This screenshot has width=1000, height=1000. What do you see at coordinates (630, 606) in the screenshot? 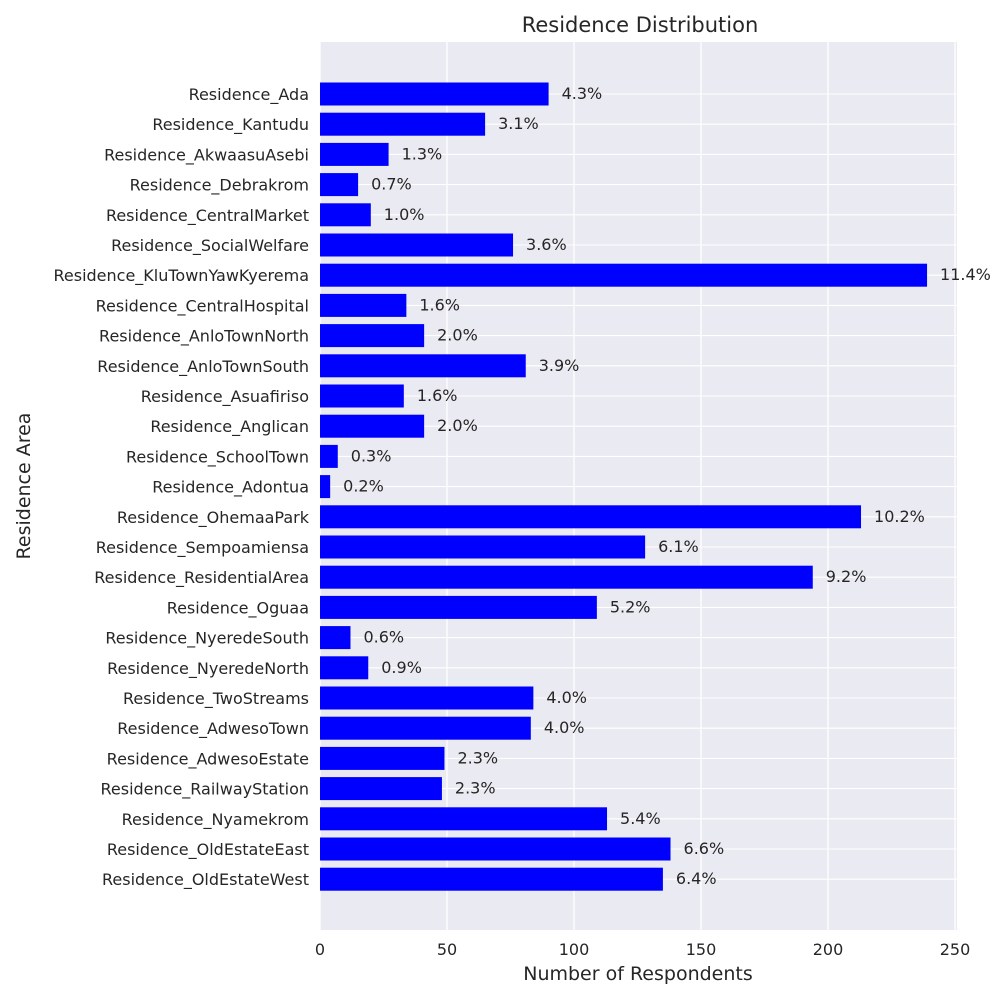
I see `bar-value-label: 5.2%` at bounding box center [630, 606].